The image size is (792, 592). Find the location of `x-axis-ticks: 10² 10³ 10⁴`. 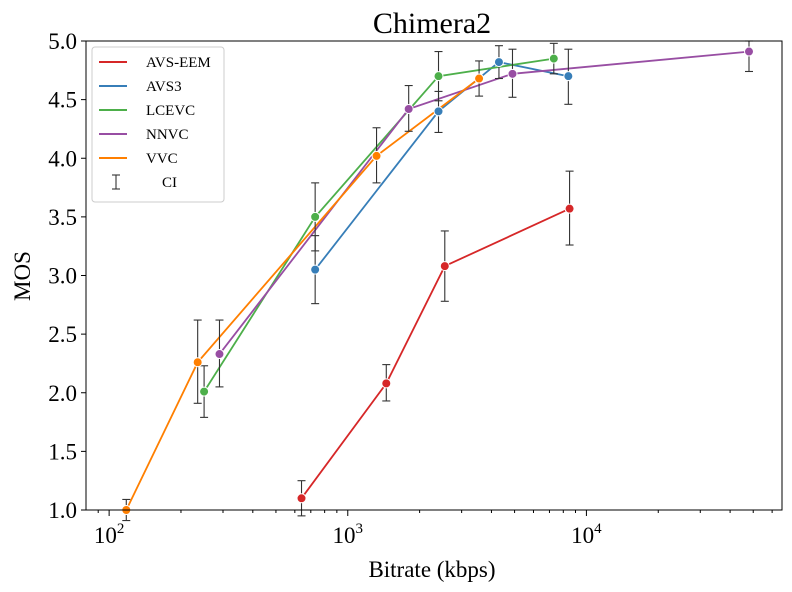

x-axis-ticks: 10² 10³ 10⁴ is located at coordinates (348, 529).